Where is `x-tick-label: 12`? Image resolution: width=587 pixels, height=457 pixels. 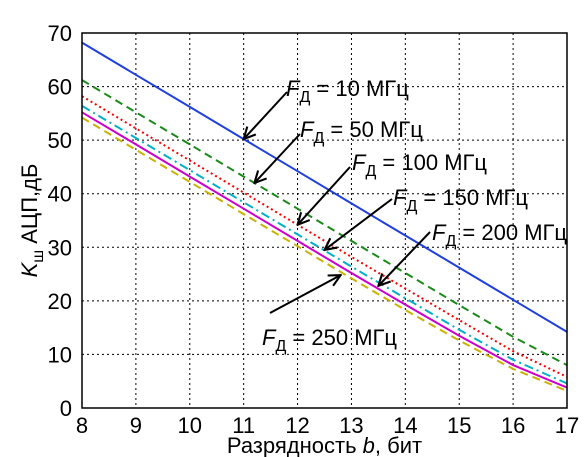 x-tick-label: 12 is located at coordinates (297, 425).